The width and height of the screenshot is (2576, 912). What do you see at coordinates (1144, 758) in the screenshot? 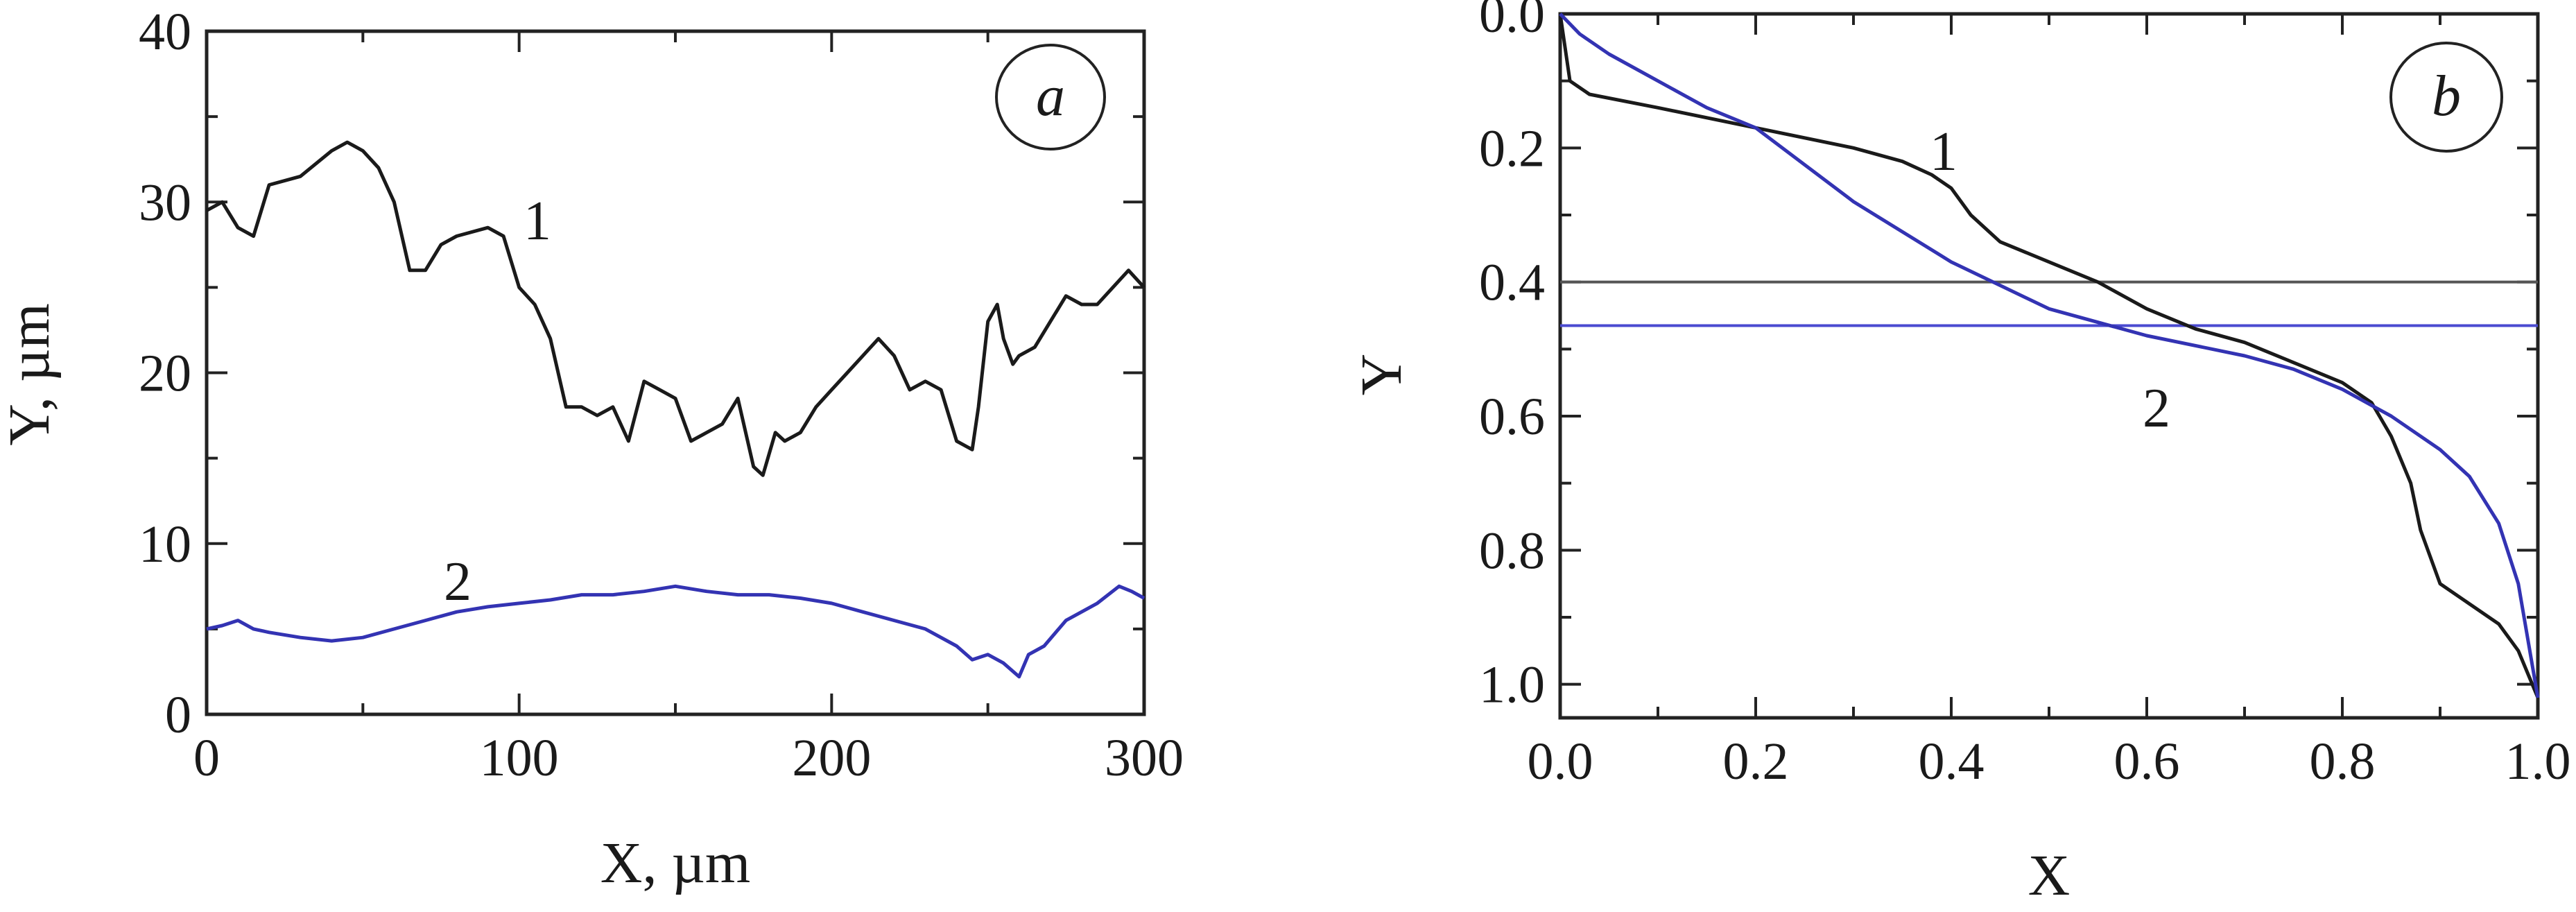
I see `x-tick-label: 300` at bounding box center [1144, 758].